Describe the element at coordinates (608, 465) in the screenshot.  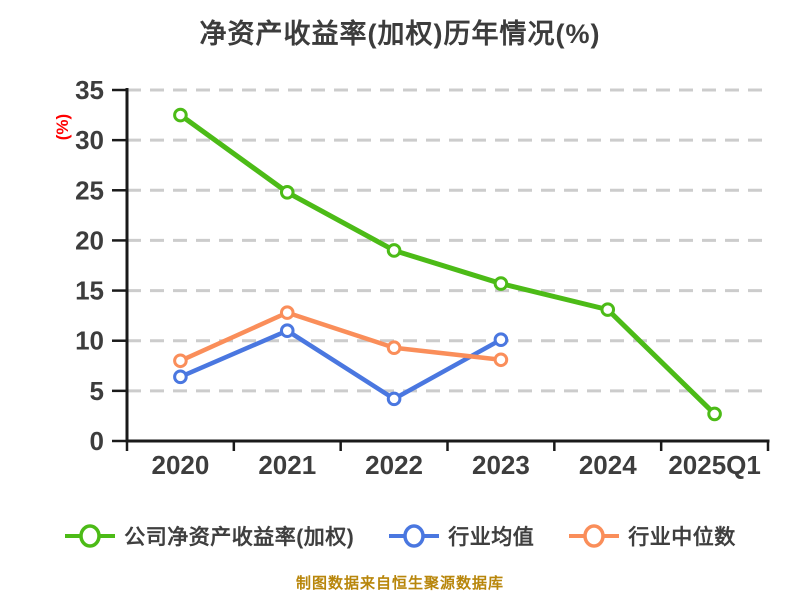
I see `x-tick-label: 2024` at that location.